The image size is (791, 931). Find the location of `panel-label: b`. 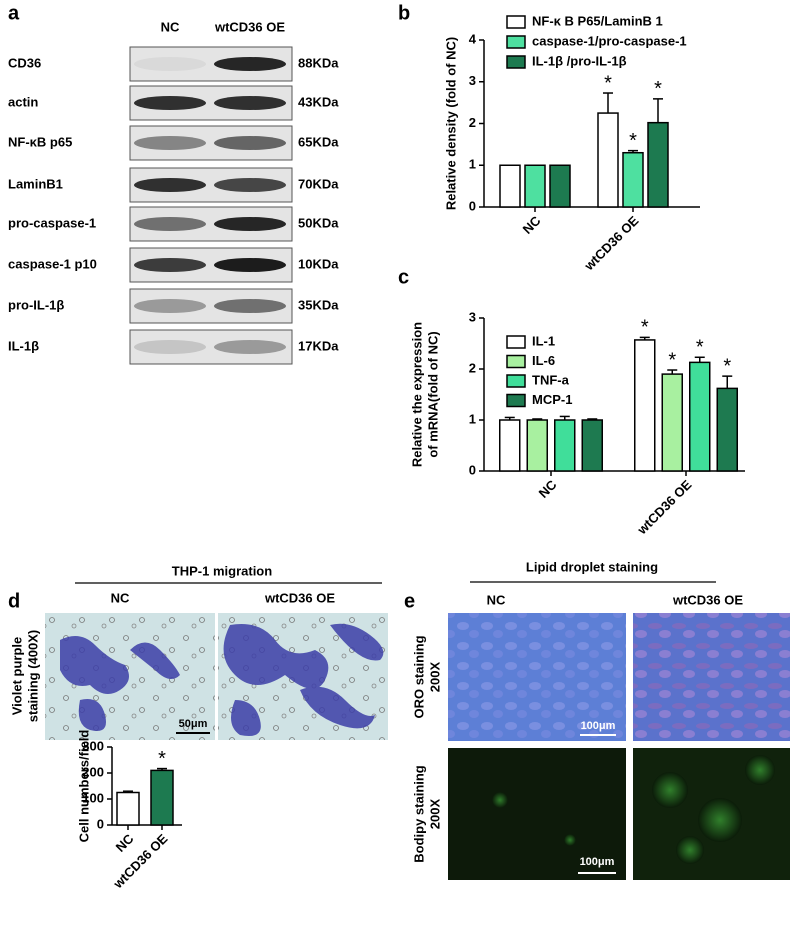

panel-label: b is located at coordinates (404, 13).